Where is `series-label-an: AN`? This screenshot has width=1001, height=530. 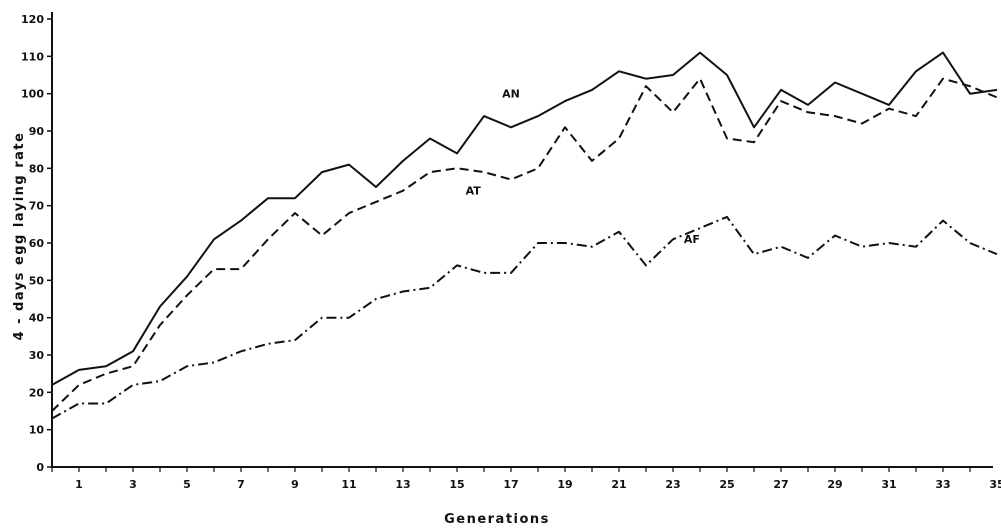
series-label-an: AN is located at coordinates (511, 93).